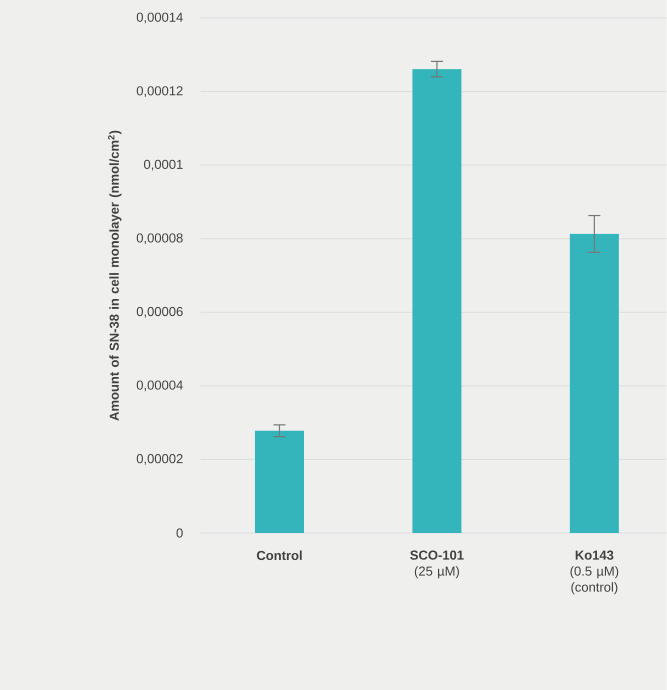  I want to click on y-tick-label: 0,00002, so click(159, 459).